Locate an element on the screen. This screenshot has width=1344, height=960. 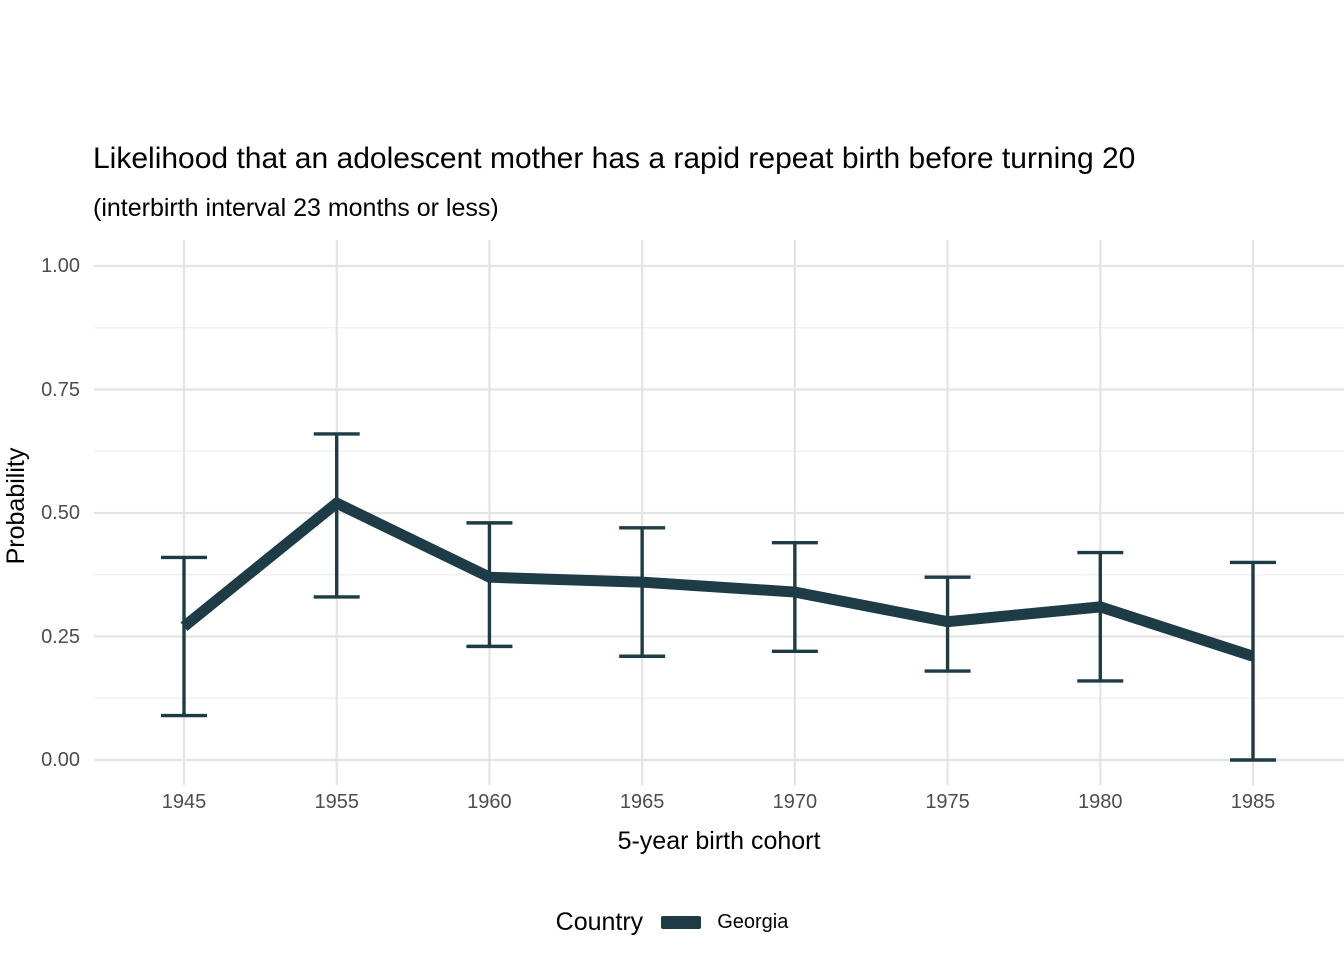
x-tick-label: 1960 is located at coordinates (489, 802).